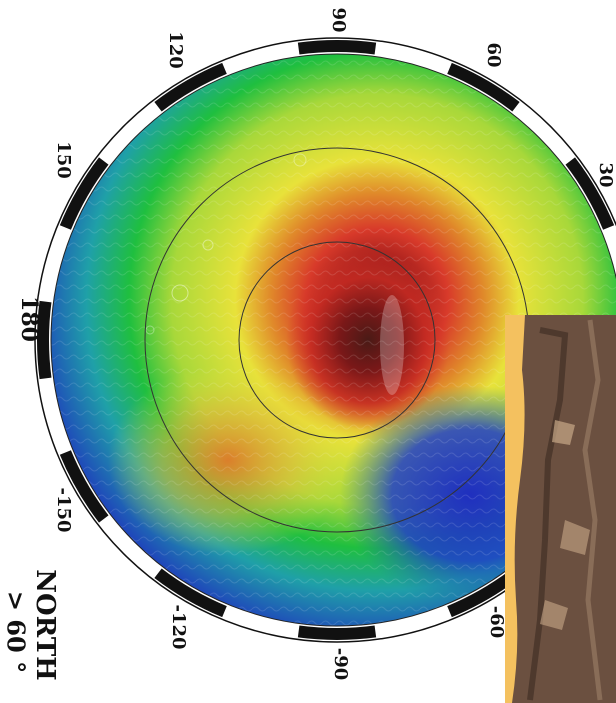 Image resolution: width=616 pixels, height=703 pixels. Describe the element at coordinates (29, 319) in the screenshot. I see `lon-label-180: 180` at that location.